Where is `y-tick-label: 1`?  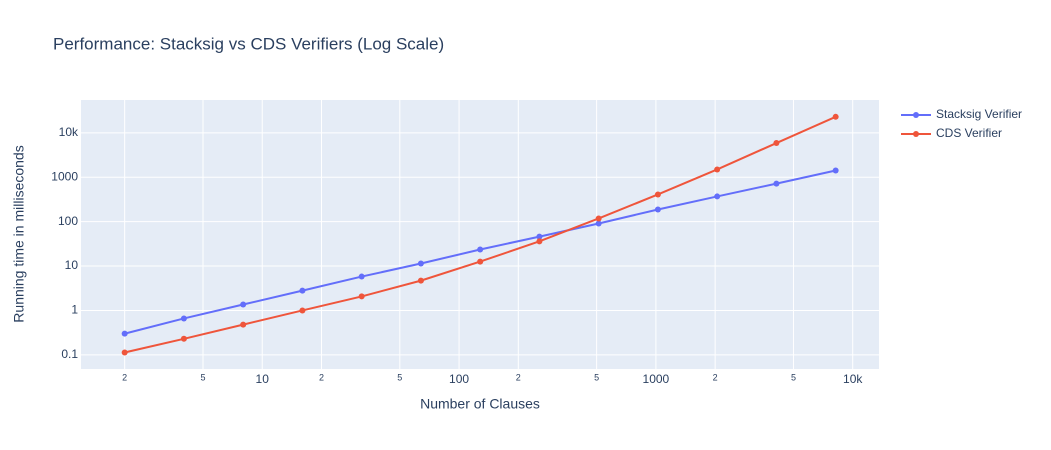 y-tick-label: 1 is located at coordinates (74, 310).